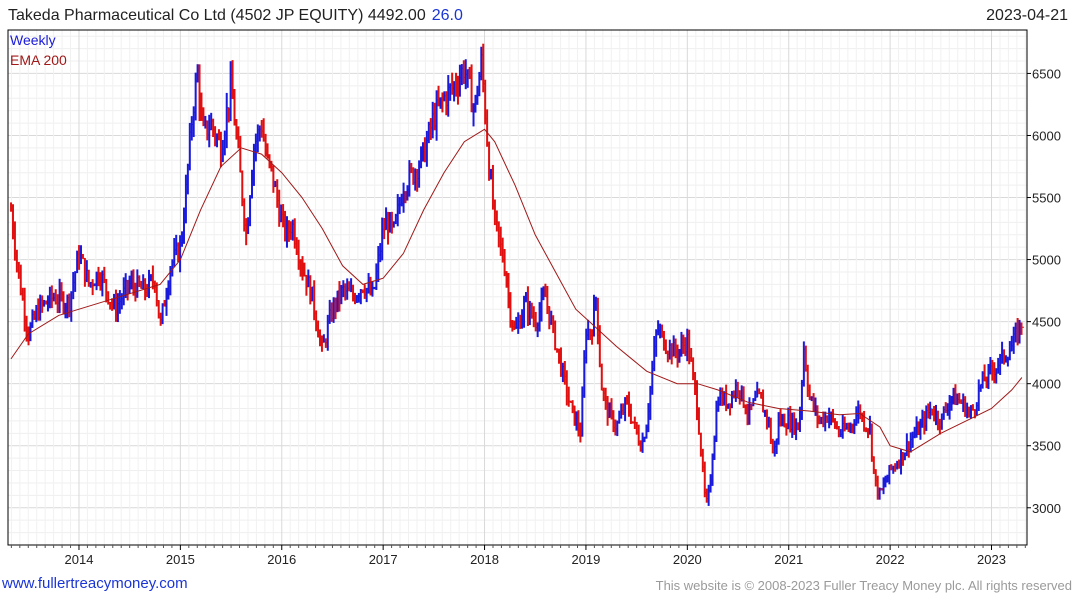 The width and height of the screenshot is (1075, 600). I want to click on price-change: 26.0, so click(447, 15).